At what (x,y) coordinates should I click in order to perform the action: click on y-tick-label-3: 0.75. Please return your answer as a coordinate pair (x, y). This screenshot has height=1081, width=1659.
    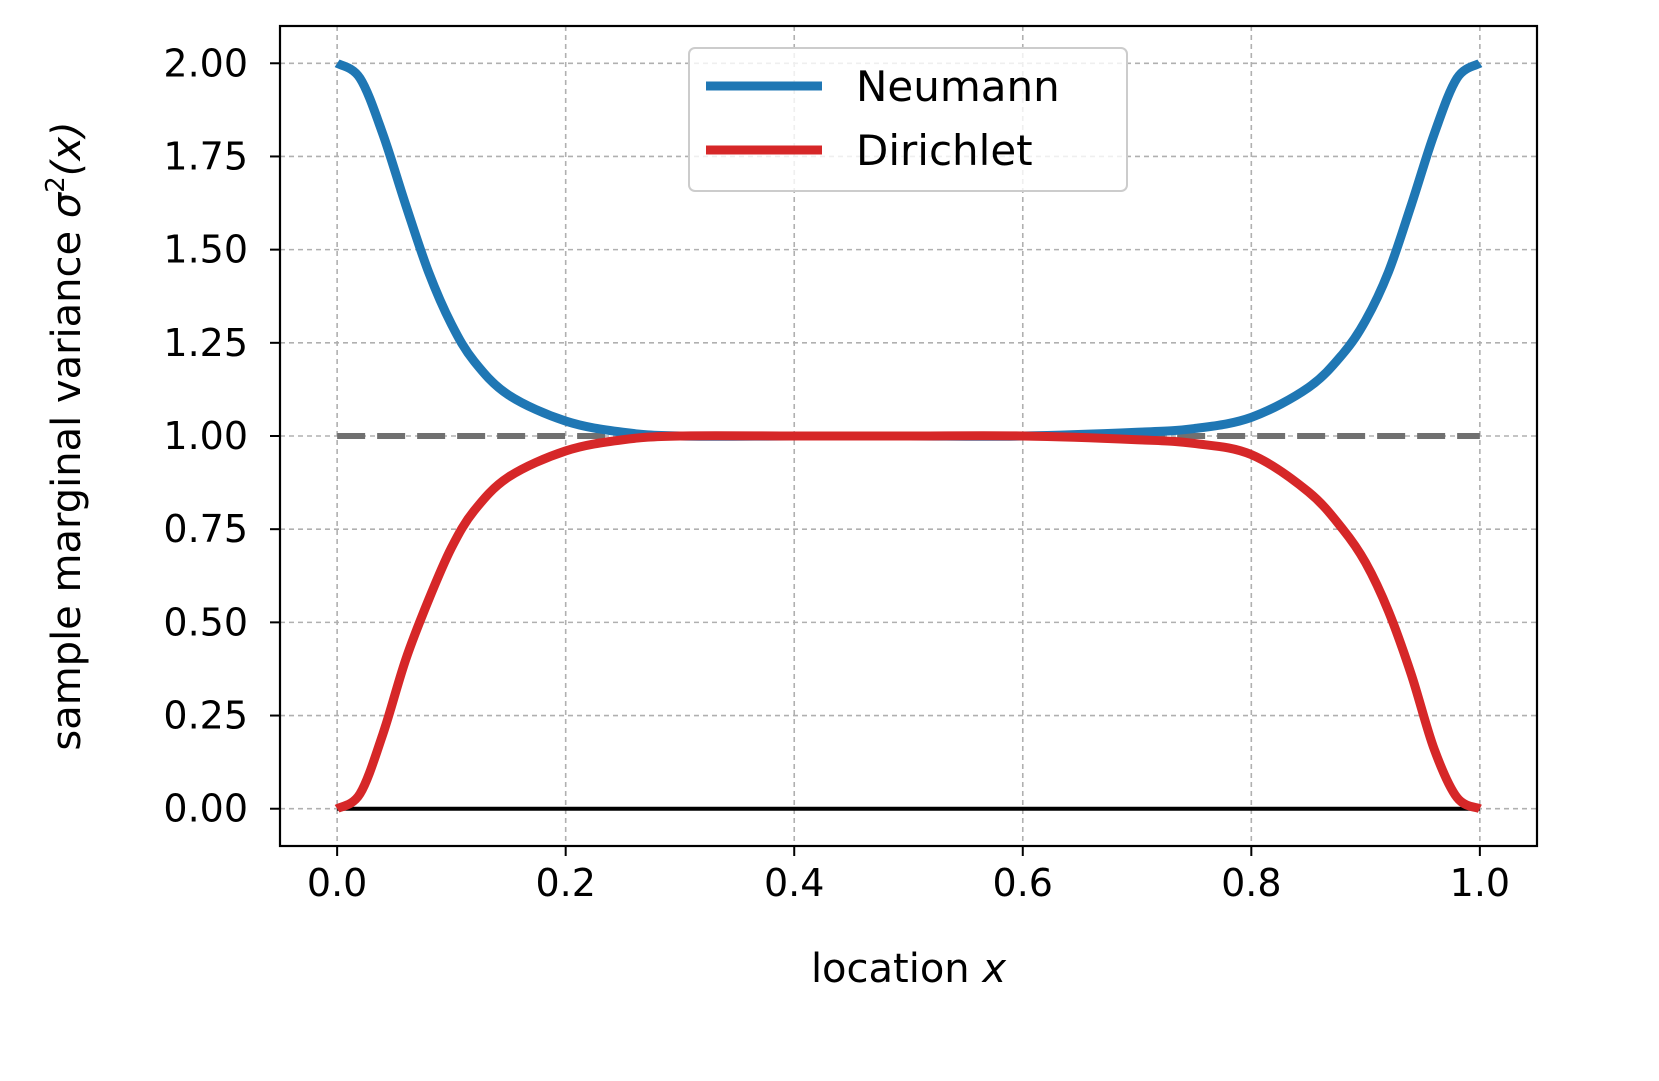
    Looking at the image, I should click on (205, 529).